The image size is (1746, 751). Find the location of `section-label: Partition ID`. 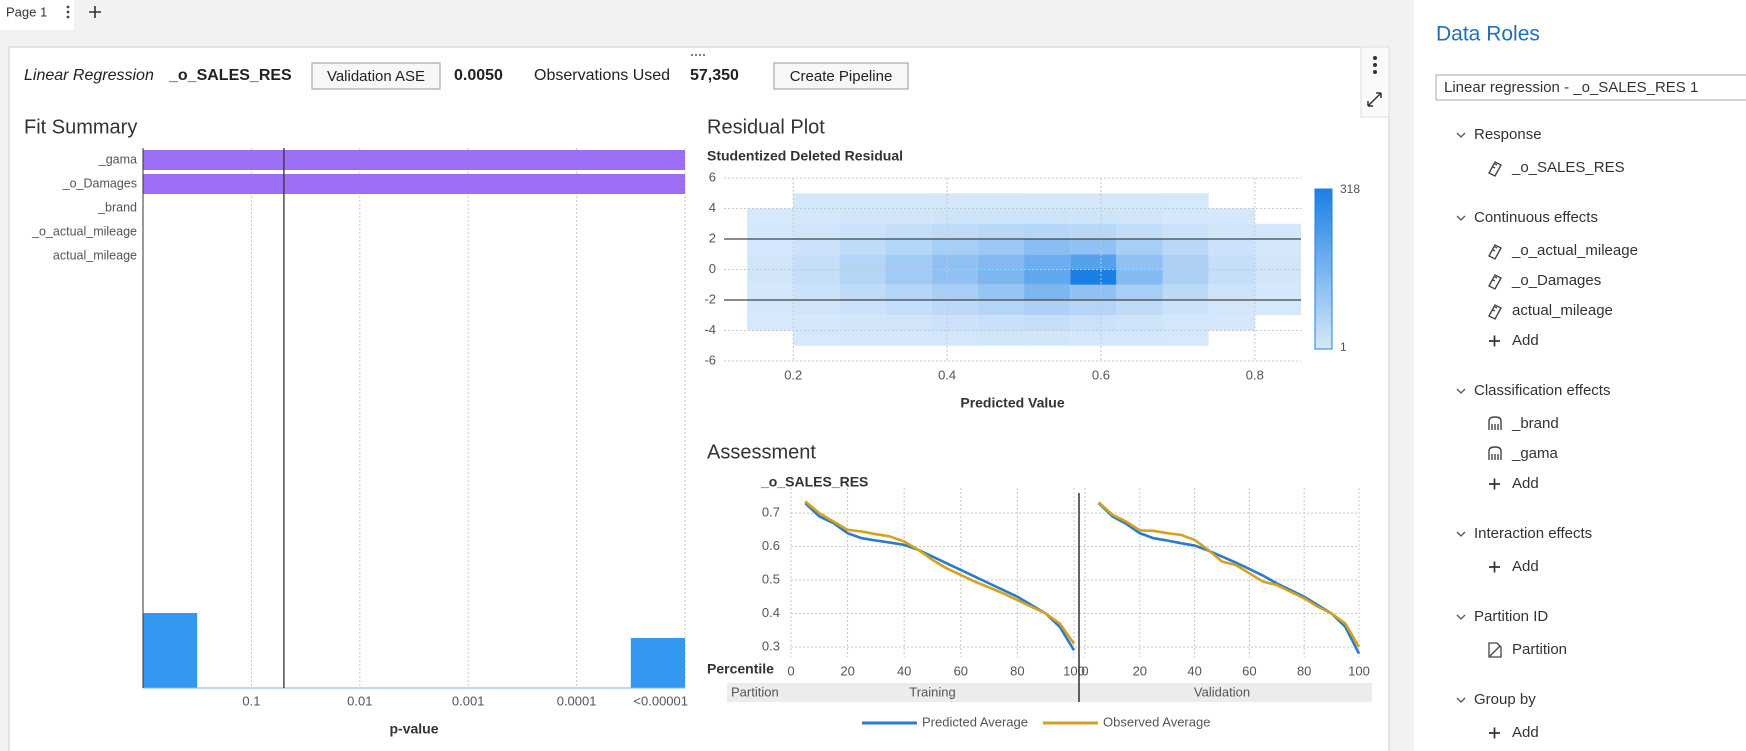

section-label: Partition ID is located at coordinates (1511, 616).